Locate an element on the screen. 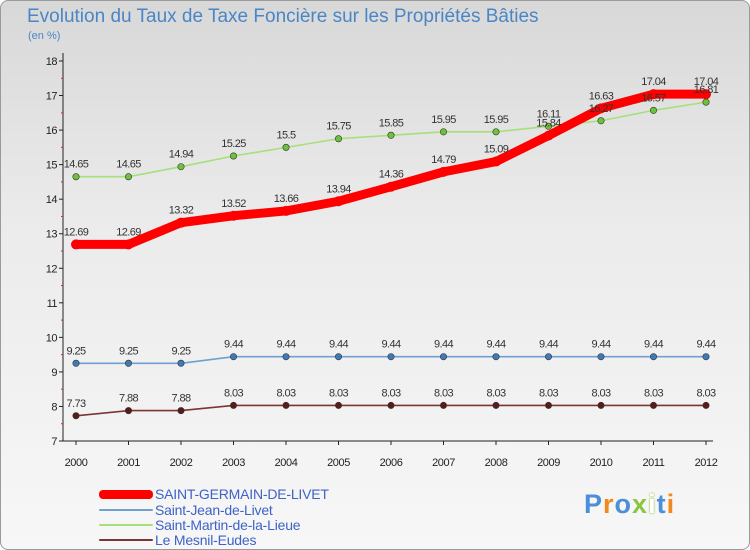 The width and height of the screenshot is (750, 550). y-tick-label: 17 is located at coordinates (52, 97).